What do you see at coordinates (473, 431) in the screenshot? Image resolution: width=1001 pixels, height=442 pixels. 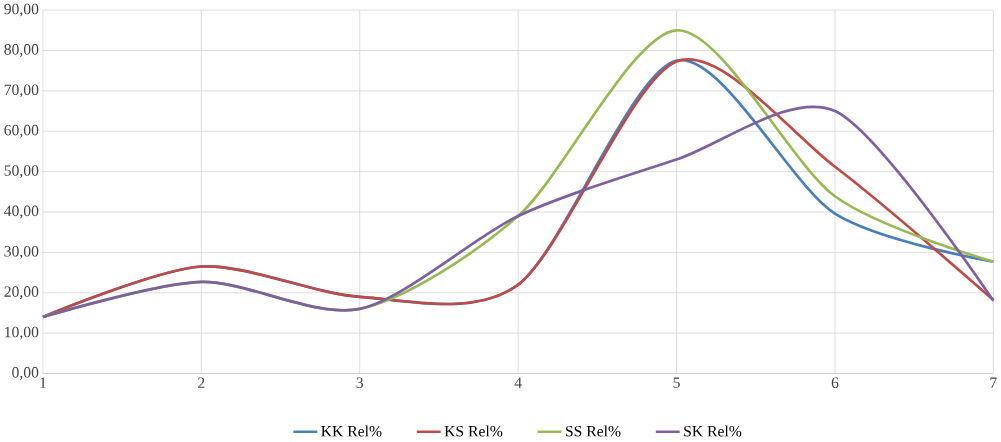 I see `legend-label: KS Rel%` at bounding box center [473, 431].